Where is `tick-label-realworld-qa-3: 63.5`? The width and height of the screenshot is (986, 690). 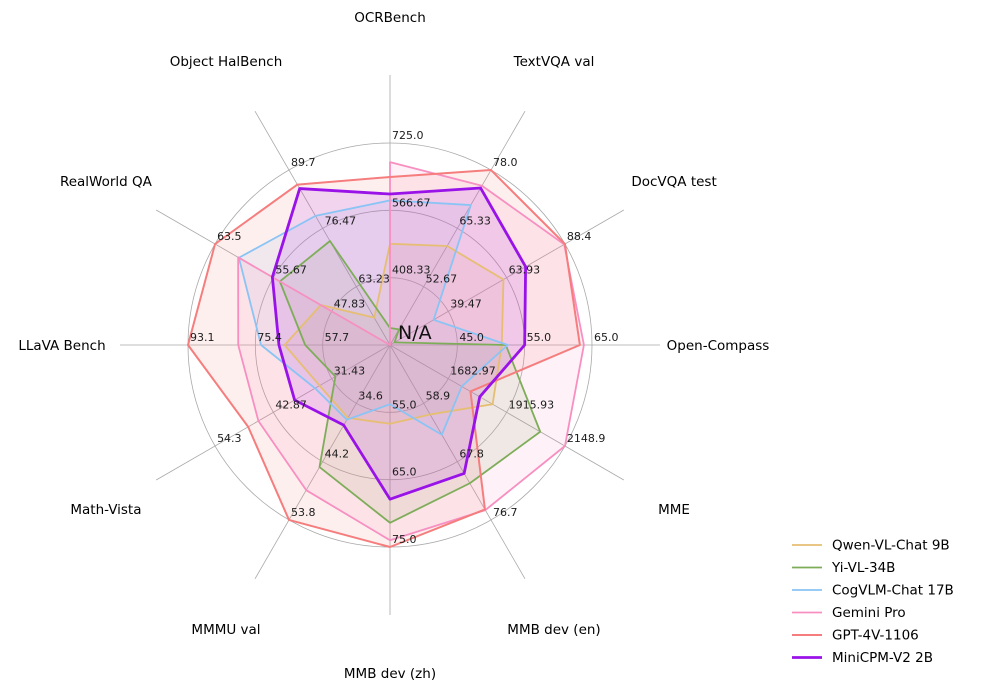 tick-label-realworld-qa-3: 63.5 is located at coordinates (229, 236).